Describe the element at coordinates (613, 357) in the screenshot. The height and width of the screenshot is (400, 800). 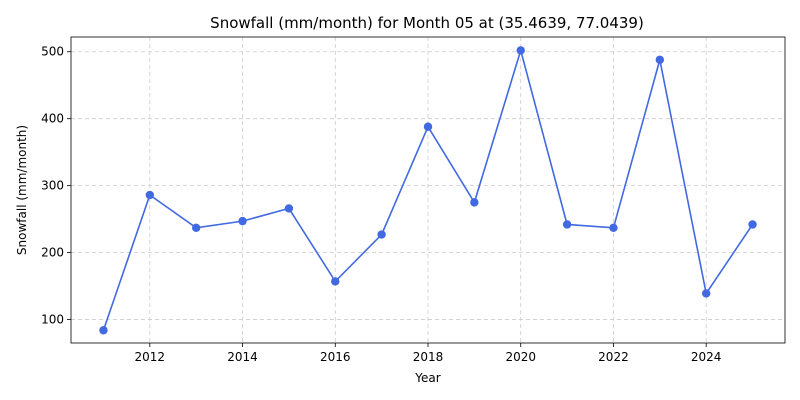
I see `x-tick-label: 2022` at that location.